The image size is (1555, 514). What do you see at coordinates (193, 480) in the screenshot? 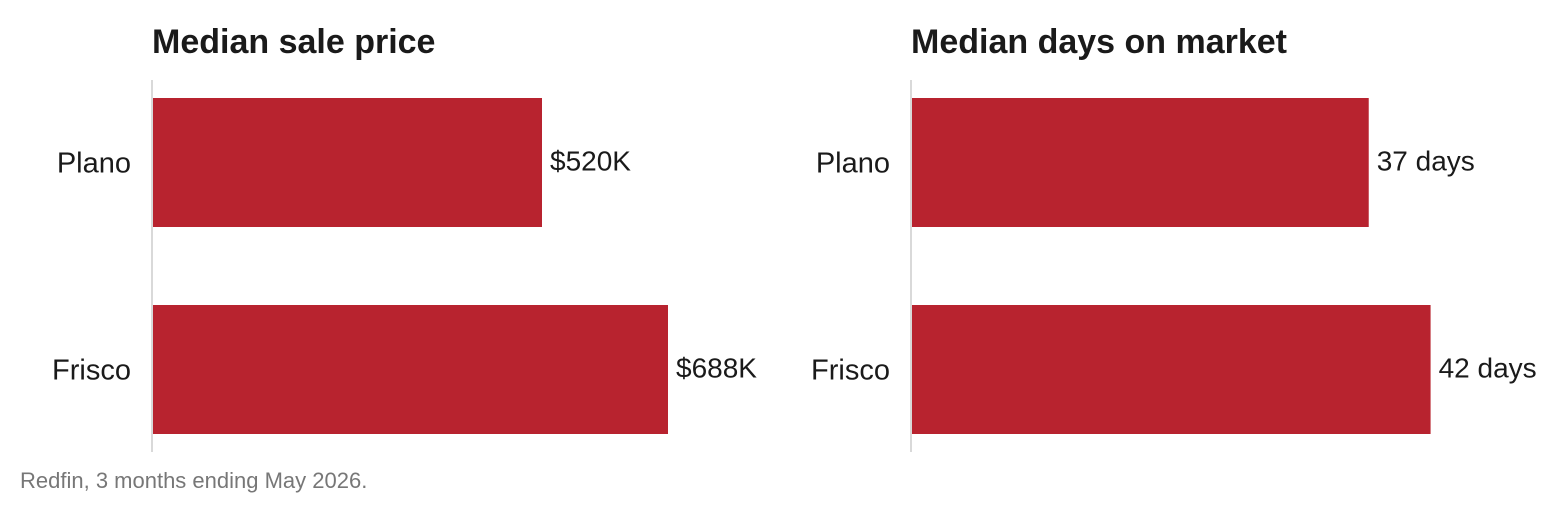
I see `source-note: Redfin, 3 months ending May 2026.` at bounding box center [193, 480].